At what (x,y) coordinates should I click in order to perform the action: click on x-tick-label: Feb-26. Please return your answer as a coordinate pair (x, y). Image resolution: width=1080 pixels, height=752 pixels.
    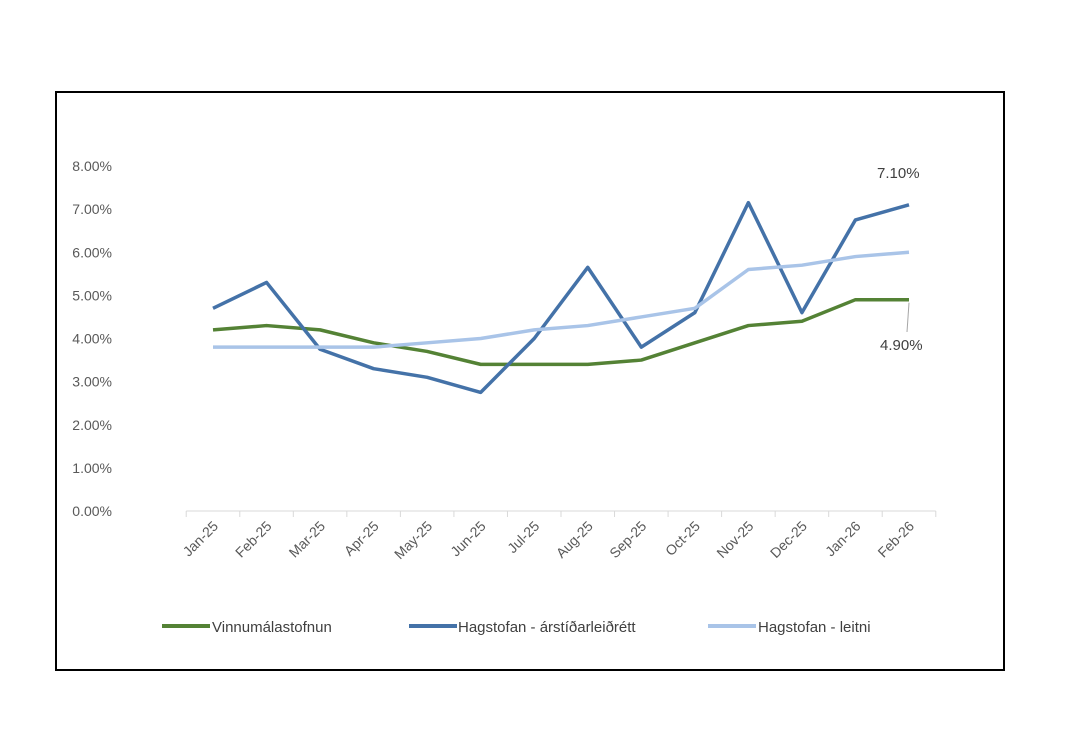
    Looking at the image, I should click on (895, 539).